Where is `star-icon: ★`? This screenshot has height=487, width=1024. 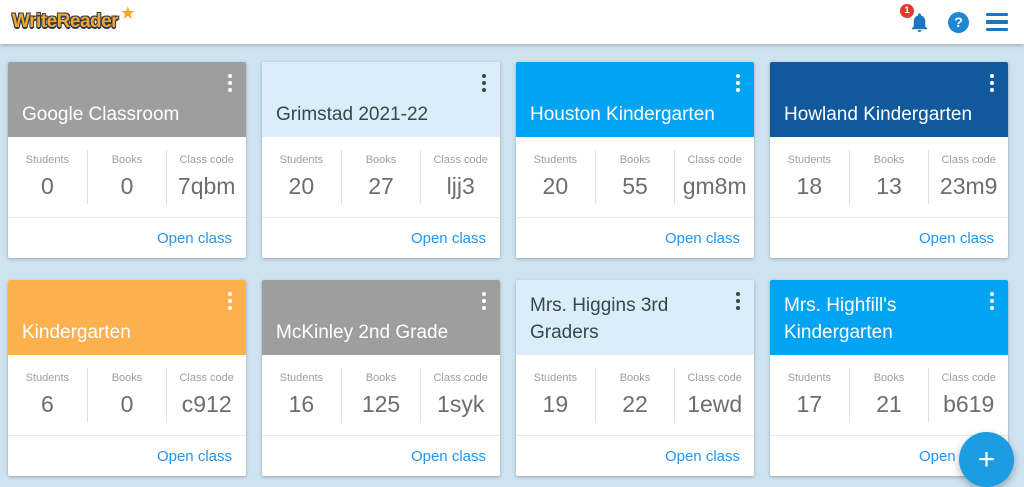
star-icon: ★ is located at coordinates (128, 13).